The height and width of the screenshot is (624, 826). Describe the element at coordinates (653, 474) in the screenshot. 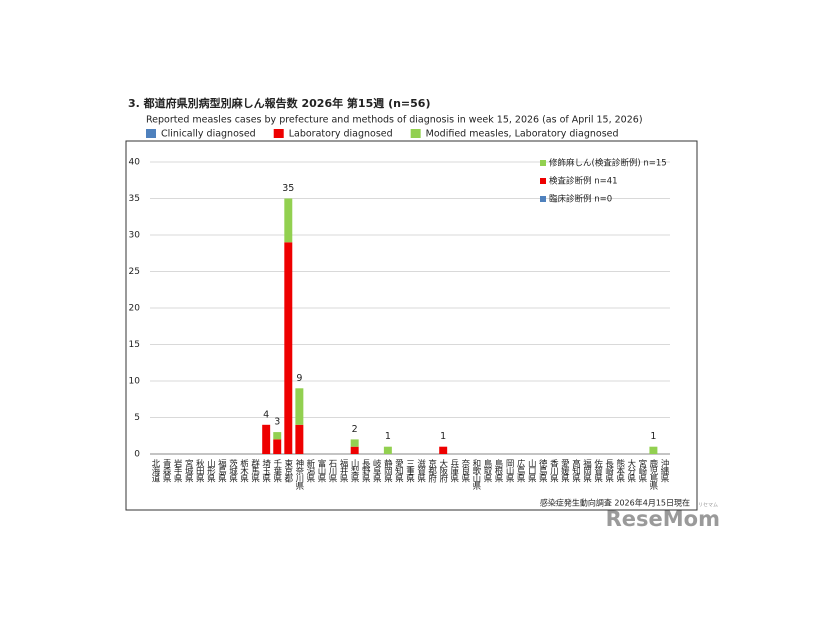

I see `x-tick-label: 鹿児島県` at that location.